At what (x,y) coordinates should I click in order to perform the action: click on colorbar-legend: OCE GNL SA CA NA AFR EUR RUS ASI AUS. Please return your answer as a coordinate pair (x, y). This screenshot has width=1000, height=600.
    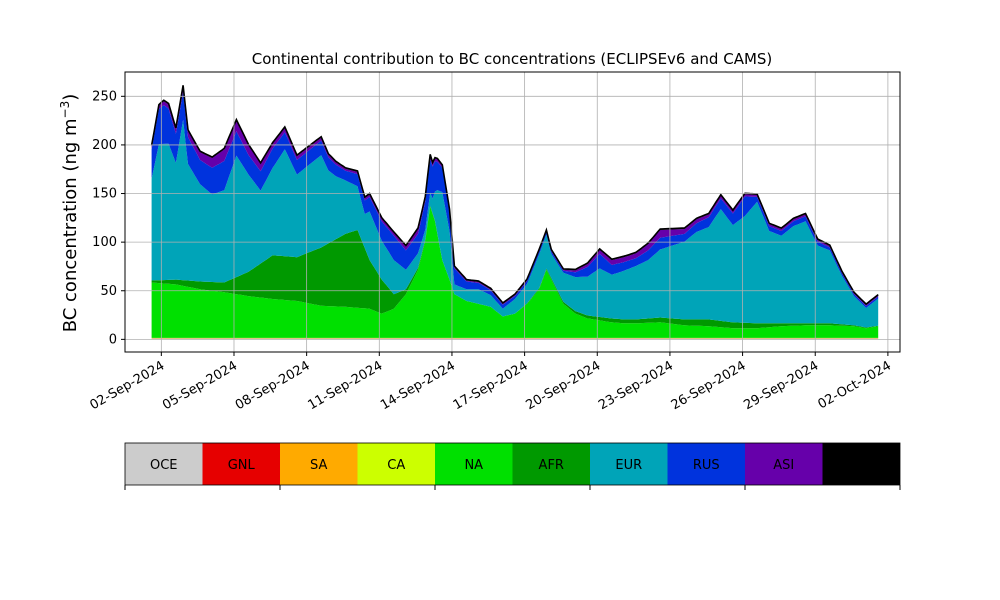
    Looking at the image, I should click on (512, 466).